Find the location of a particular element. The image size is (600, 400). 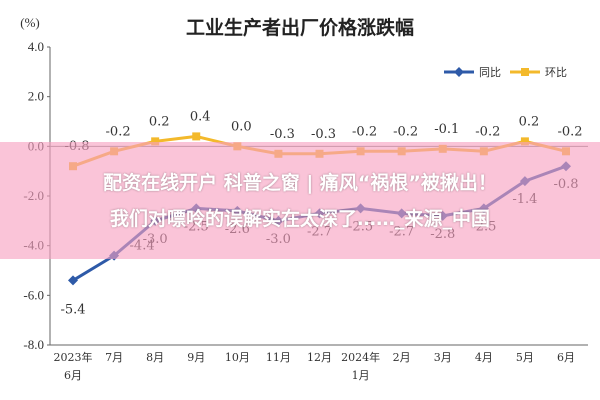

overlay-text-line-2: 我们对嘌呤的误解实在太深了……_来源_中国 is located at coordinates (299, 219).